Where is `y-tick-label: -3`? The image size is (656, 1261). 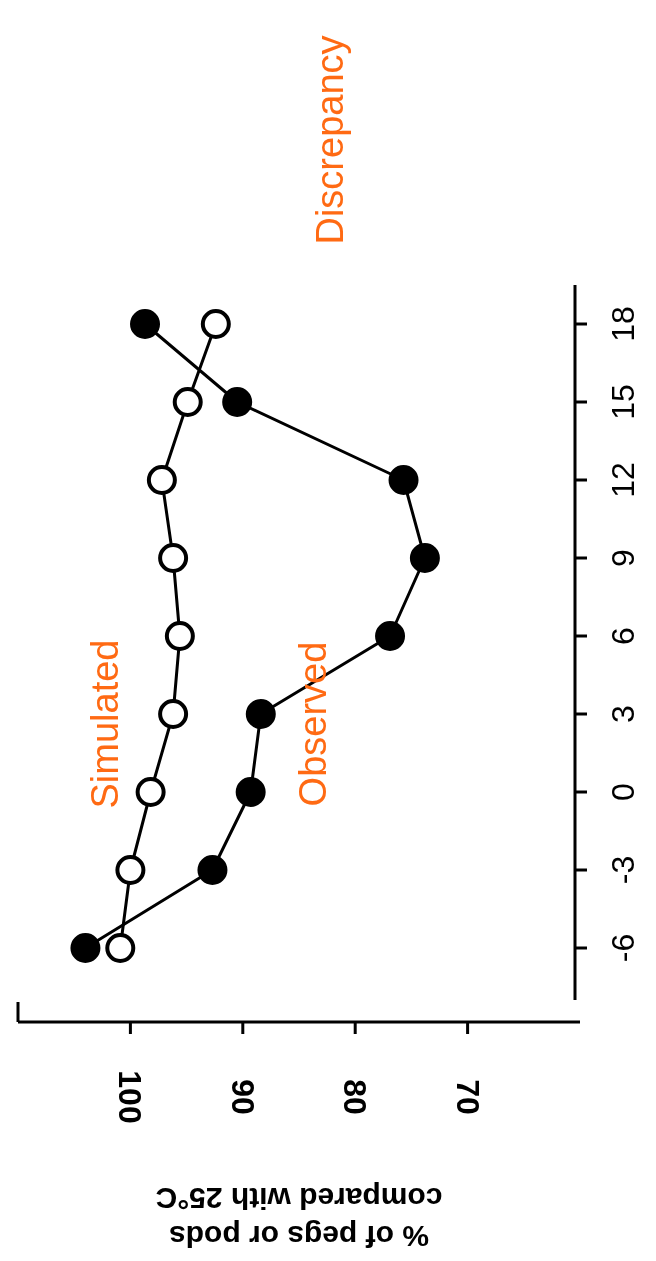 y-tick-label: -3 is located at coordinates (623, 870).